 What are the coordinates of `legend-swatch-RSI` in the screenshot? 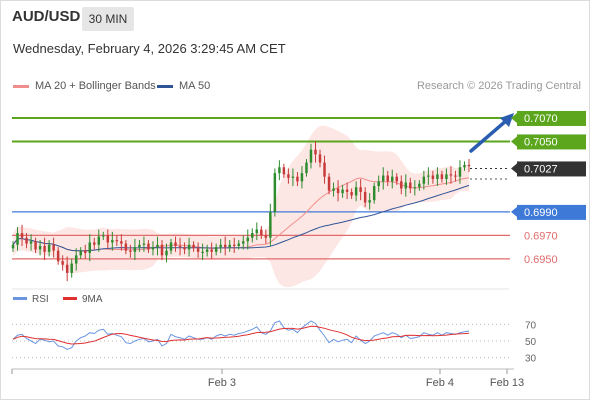 It's located at (20, 298).